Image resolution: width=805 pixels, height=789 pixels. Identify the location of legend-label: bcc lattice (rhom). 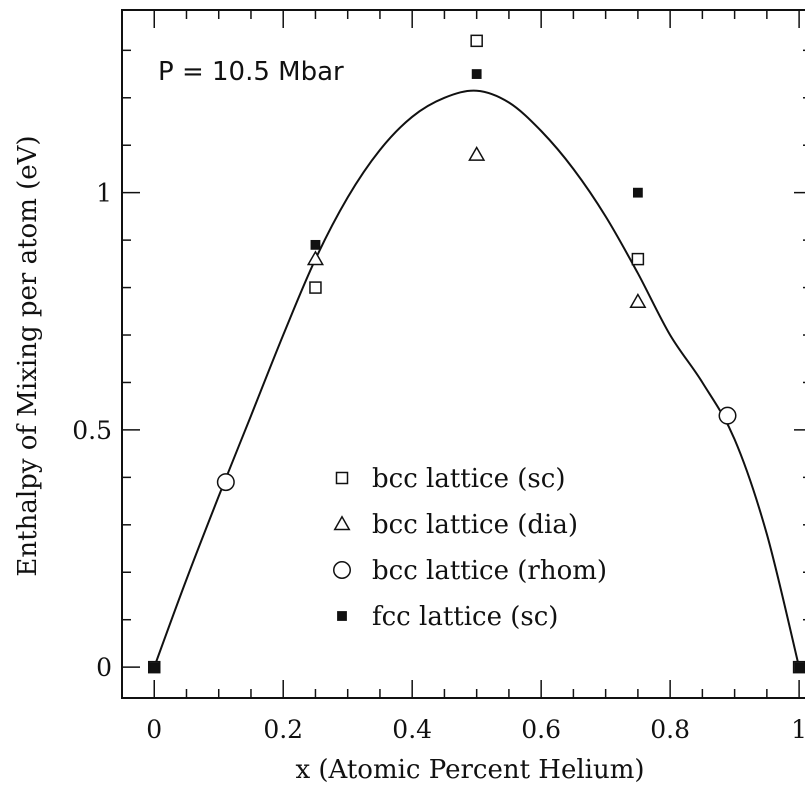
(489, 571).